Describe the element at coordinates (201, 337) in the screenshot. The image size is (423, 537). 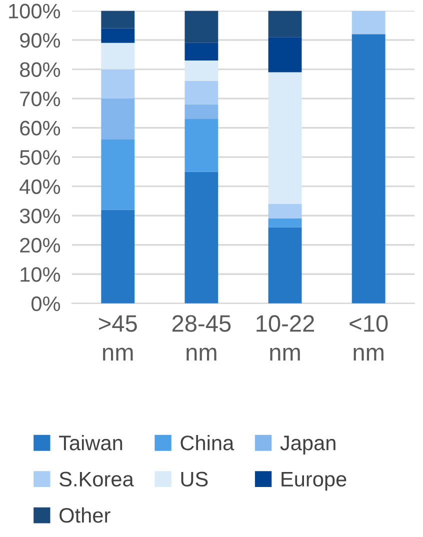
I see `x-tick-label: 28-45 nm` at that location.